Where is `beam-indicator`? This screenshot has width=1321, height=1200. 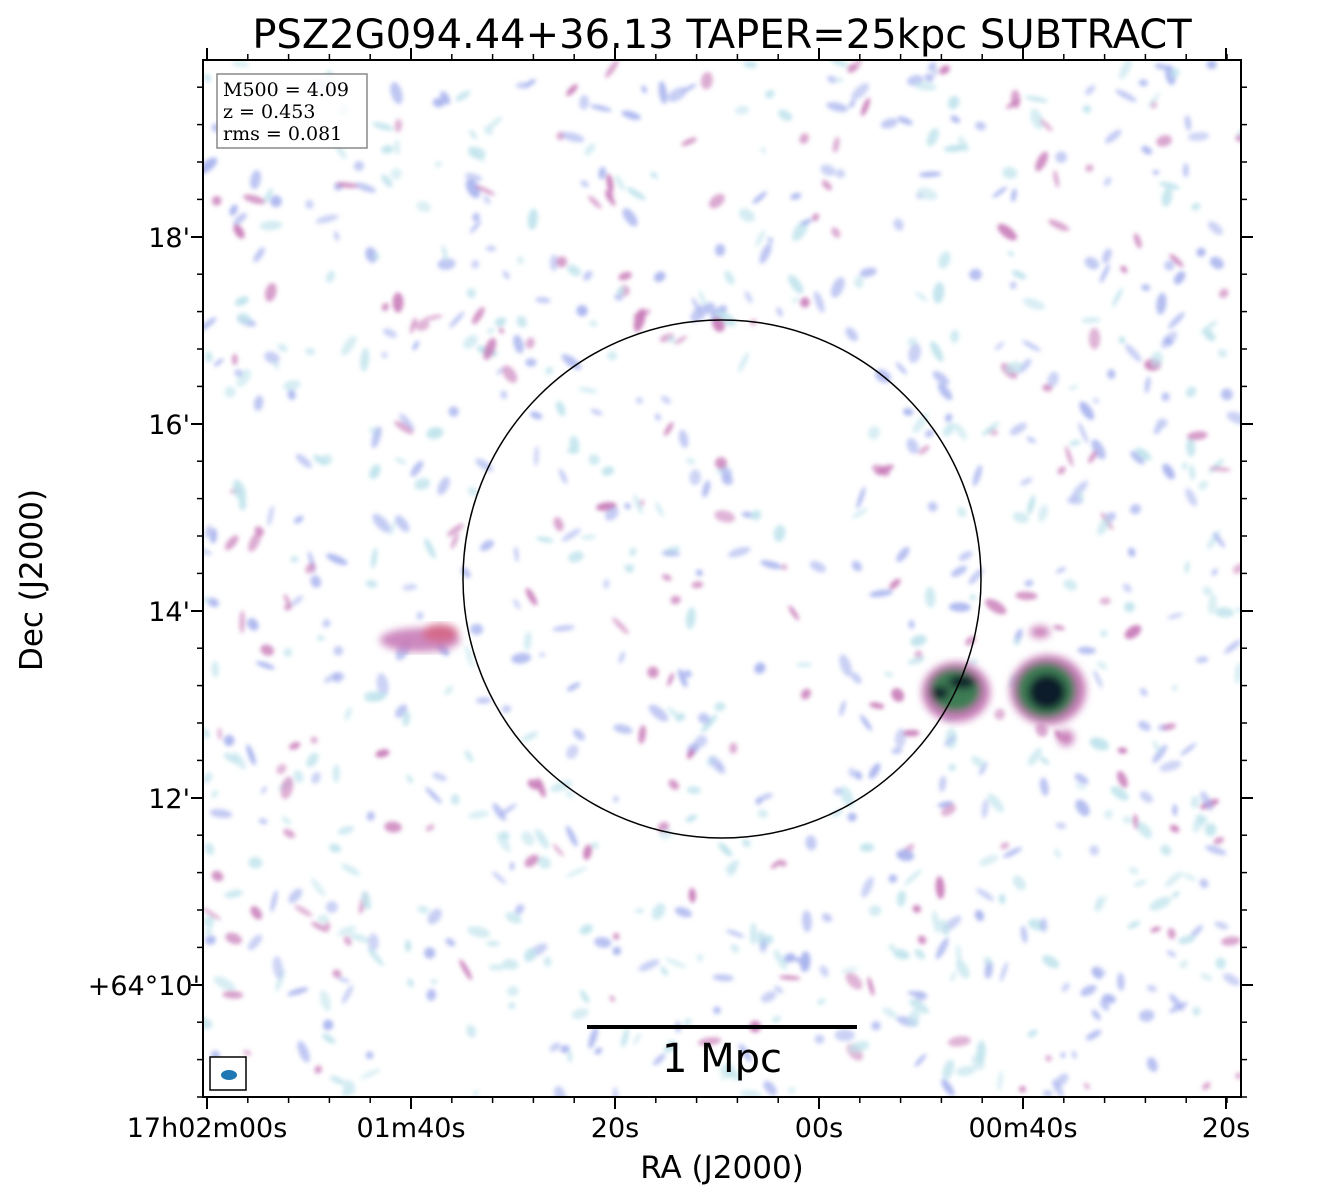 beam-indicator is located at coordinates (228, 1073).